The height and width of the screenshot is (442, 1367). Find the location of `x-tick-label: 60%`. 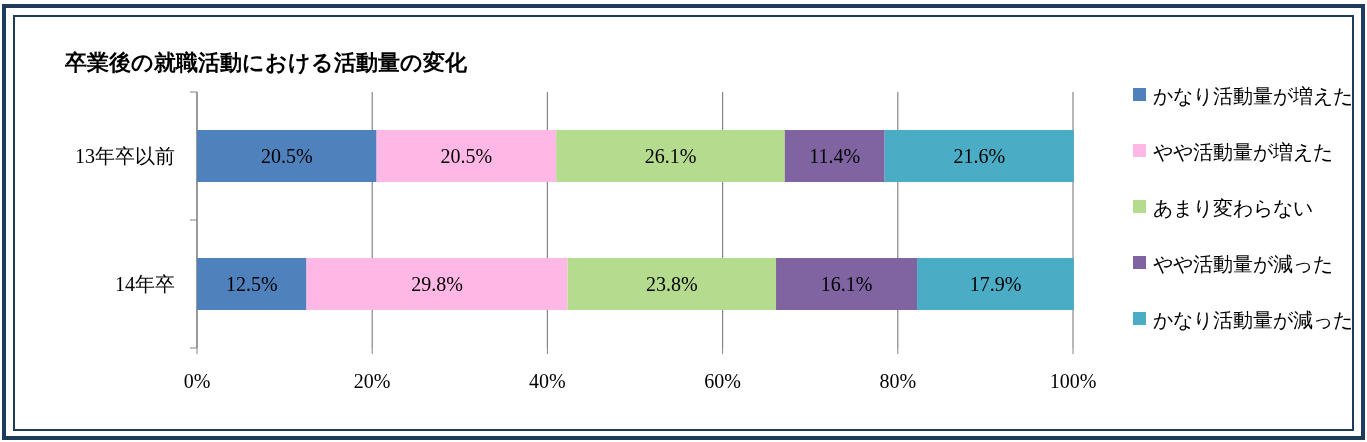

x-tick-label: 60% is located at coordinates (722, 381).